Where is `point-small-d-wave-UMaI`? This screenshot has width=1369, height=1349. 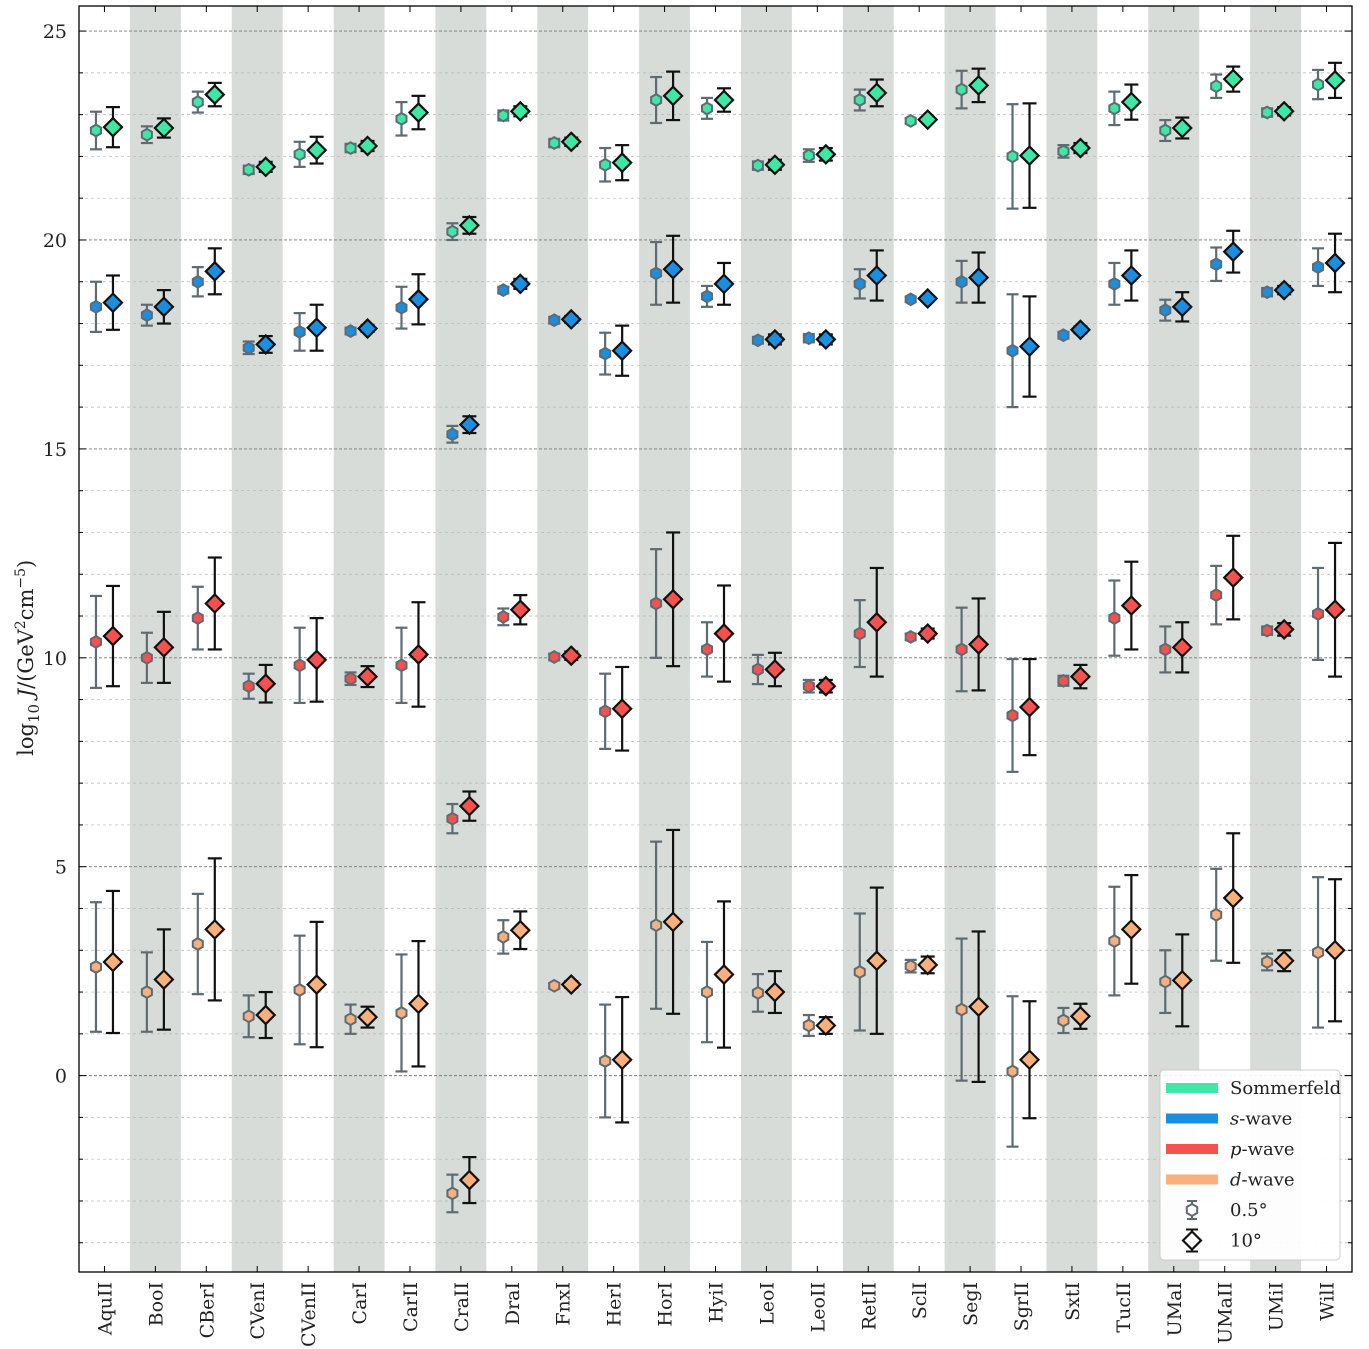
point-small-d-wave-UMaI is located at coordinates (1165, 981).